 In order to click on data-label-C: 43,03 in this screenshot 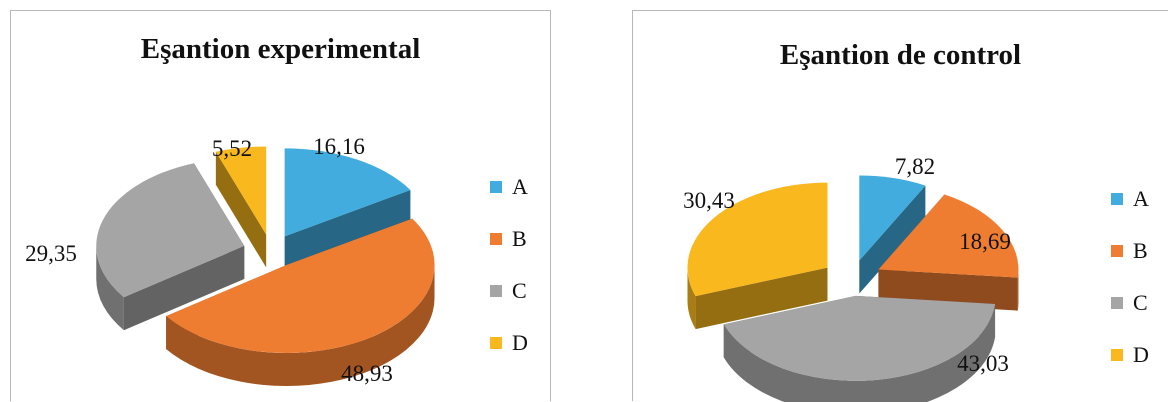, I will do `click(983, 363)`.